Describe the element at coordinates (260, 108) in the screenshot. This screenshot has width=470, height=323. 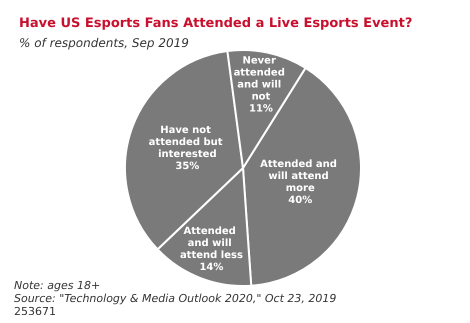
I see `data-label: 11%` at that location.